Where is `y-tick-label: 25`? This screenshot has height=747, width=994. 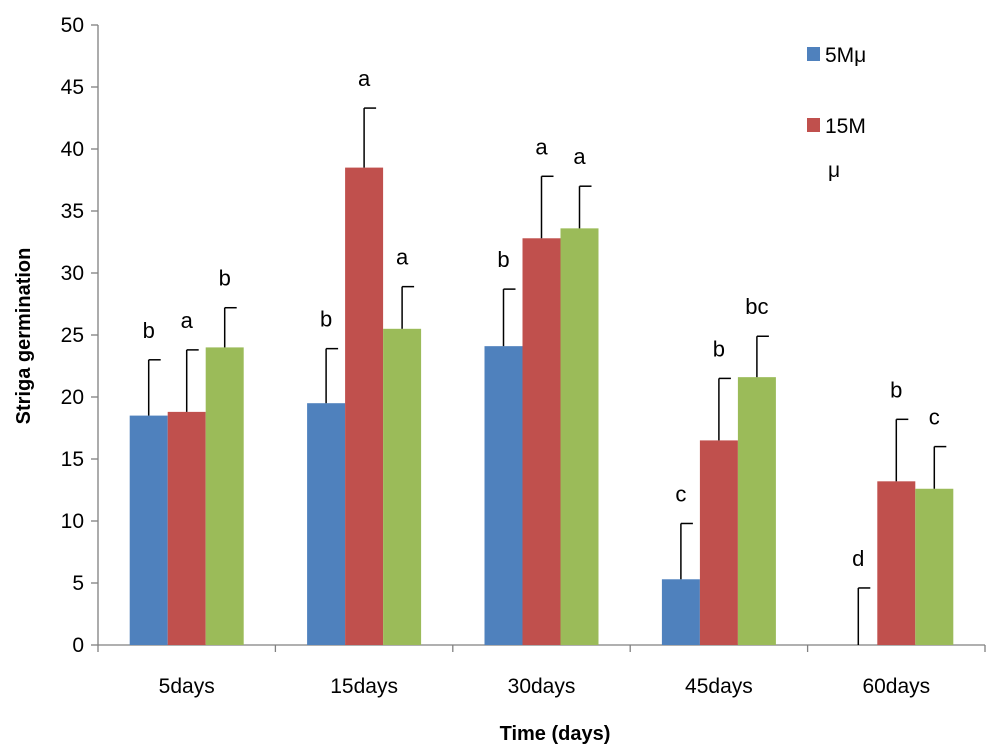 y-tick-label: 25 is located at coordinates (72, 335).